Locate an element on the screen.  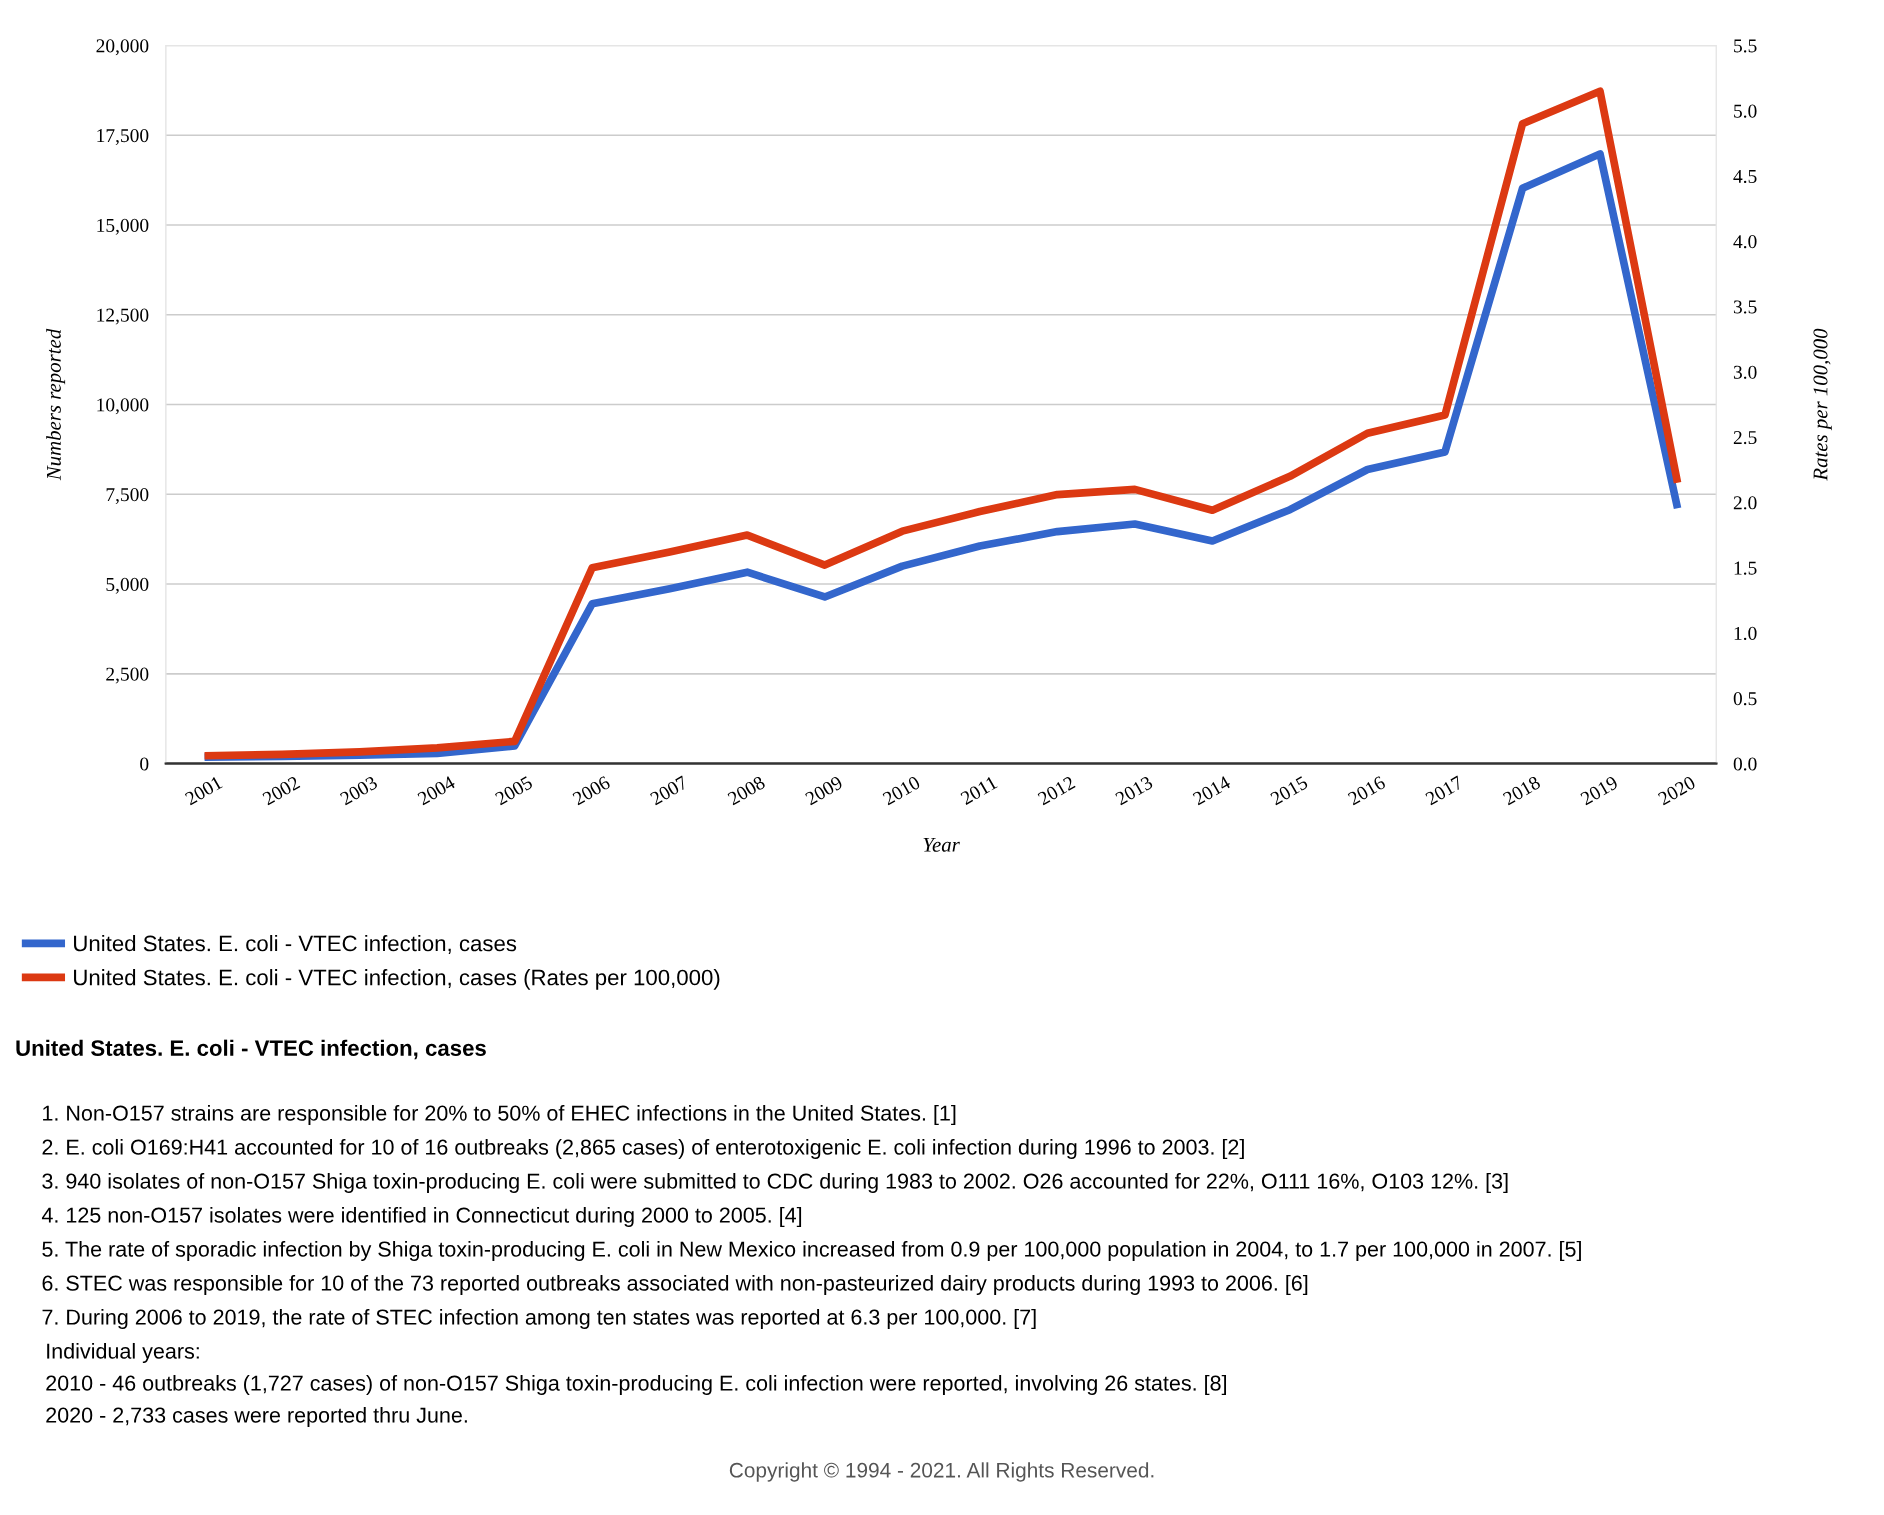
text: United States. E. coli - VTEC infection, cases is located at coordinates (251, 1049).